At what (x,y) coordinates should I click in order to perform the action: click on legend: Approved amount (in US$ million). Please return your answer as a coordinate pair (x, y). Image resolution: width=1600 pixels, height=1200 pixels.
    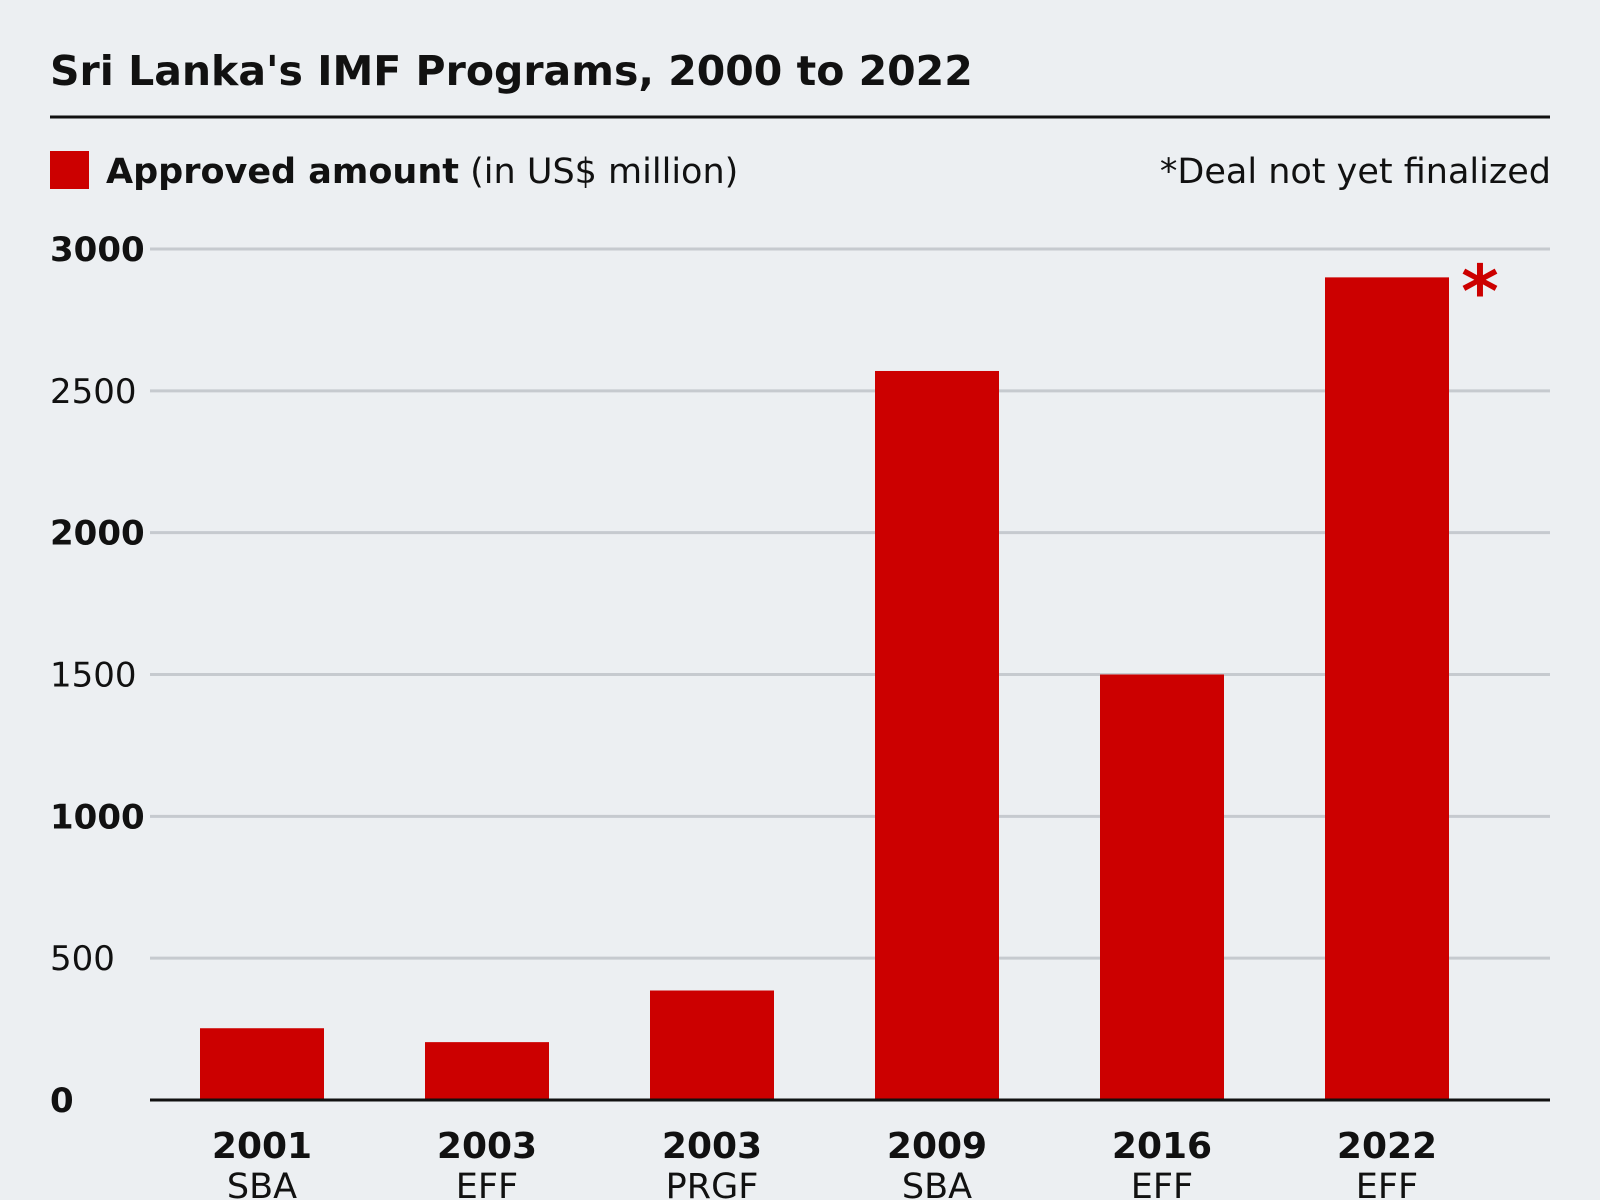
    Looking at the image, I should click on (394, 171).